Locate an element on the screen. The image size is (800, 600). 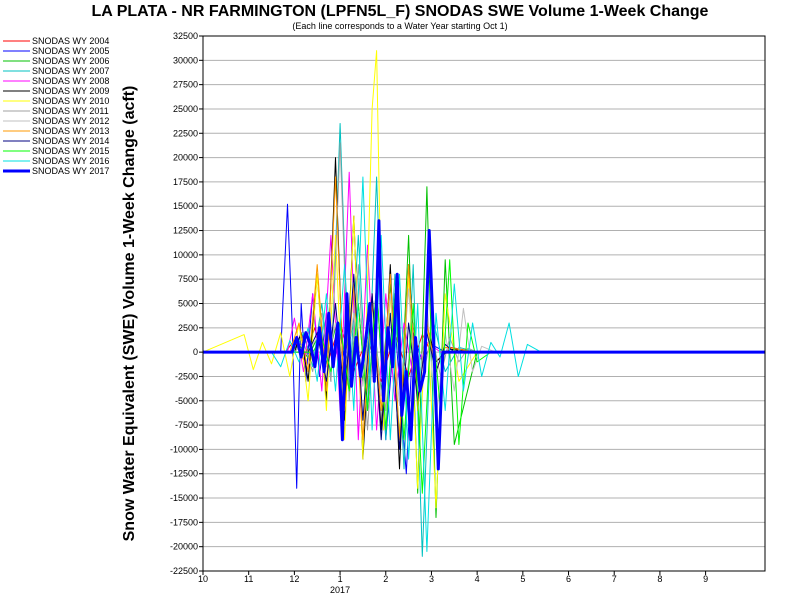
legend-label: SNODAS WY 2010 is located at coordinates (70, 101).